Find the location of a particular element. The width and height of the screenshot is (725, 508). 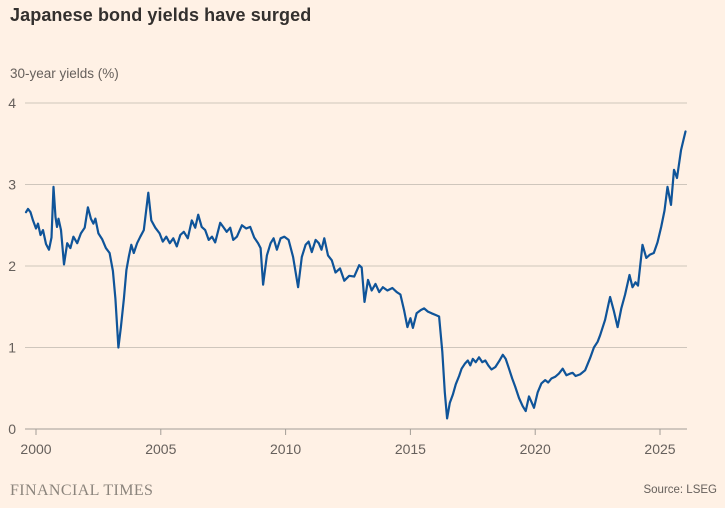

y-tick-label: 4 is located at coordinates (12, 103).